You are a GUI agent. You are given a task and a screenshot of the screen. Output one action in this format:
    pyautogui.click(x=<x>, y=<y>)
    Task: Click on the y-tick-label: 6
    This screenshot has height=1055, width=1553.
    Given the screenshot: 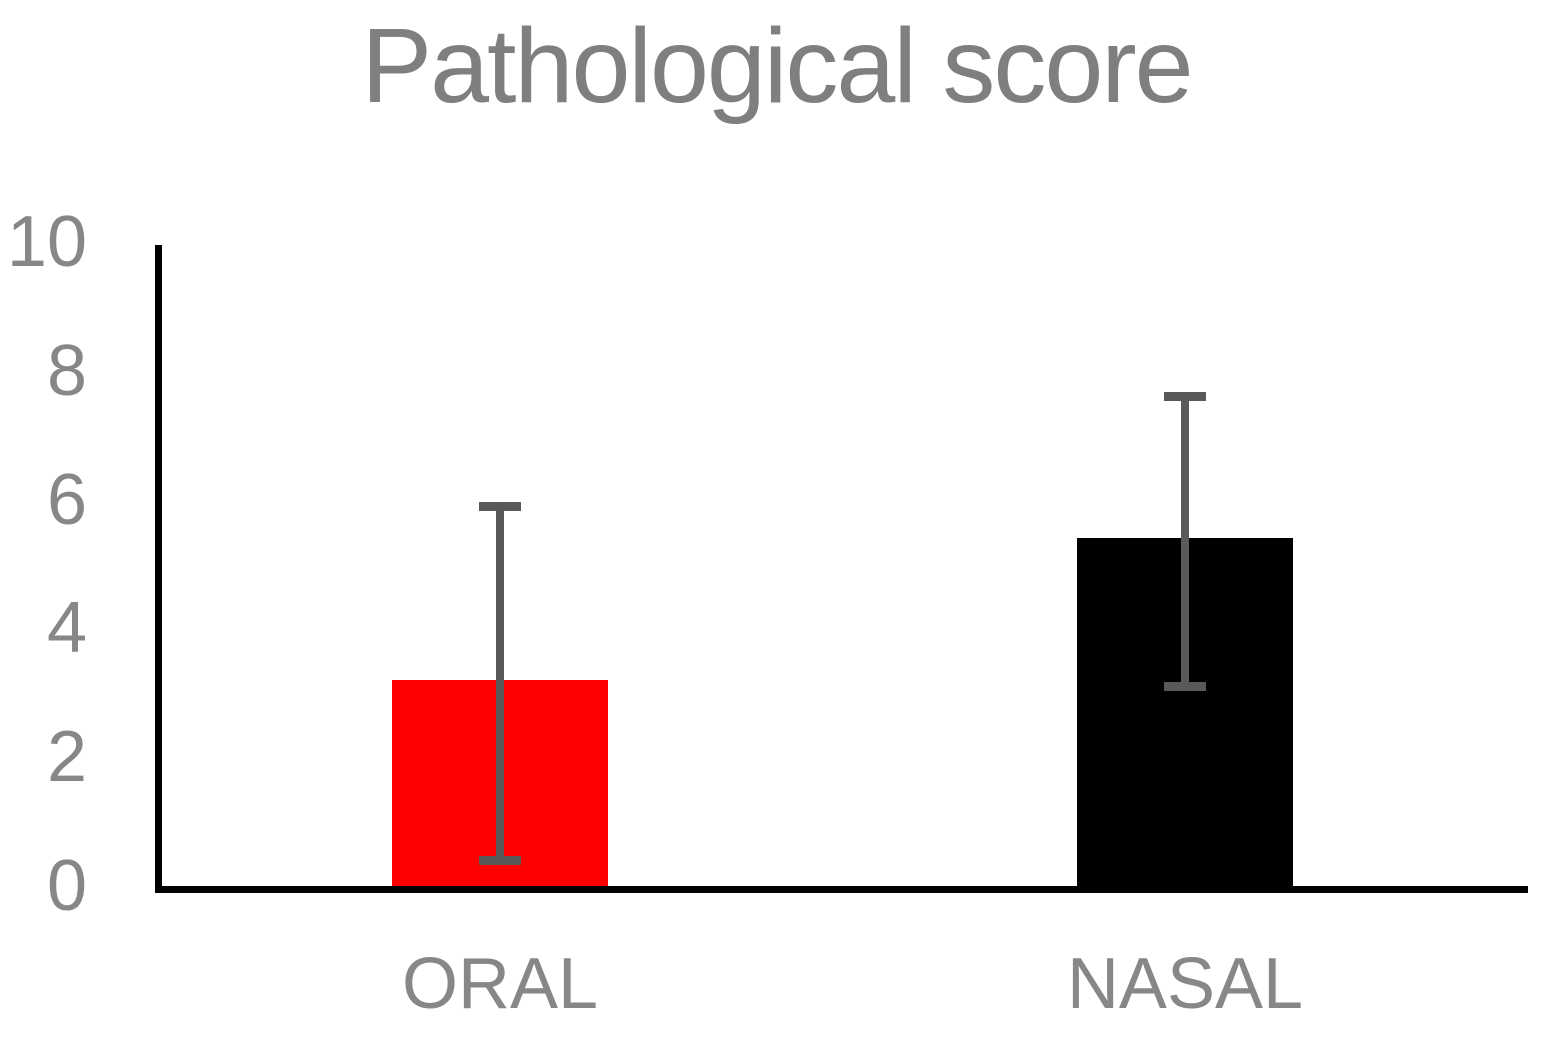 What is the action you would take?
    pyautogui.click(x=66, y=499)
    